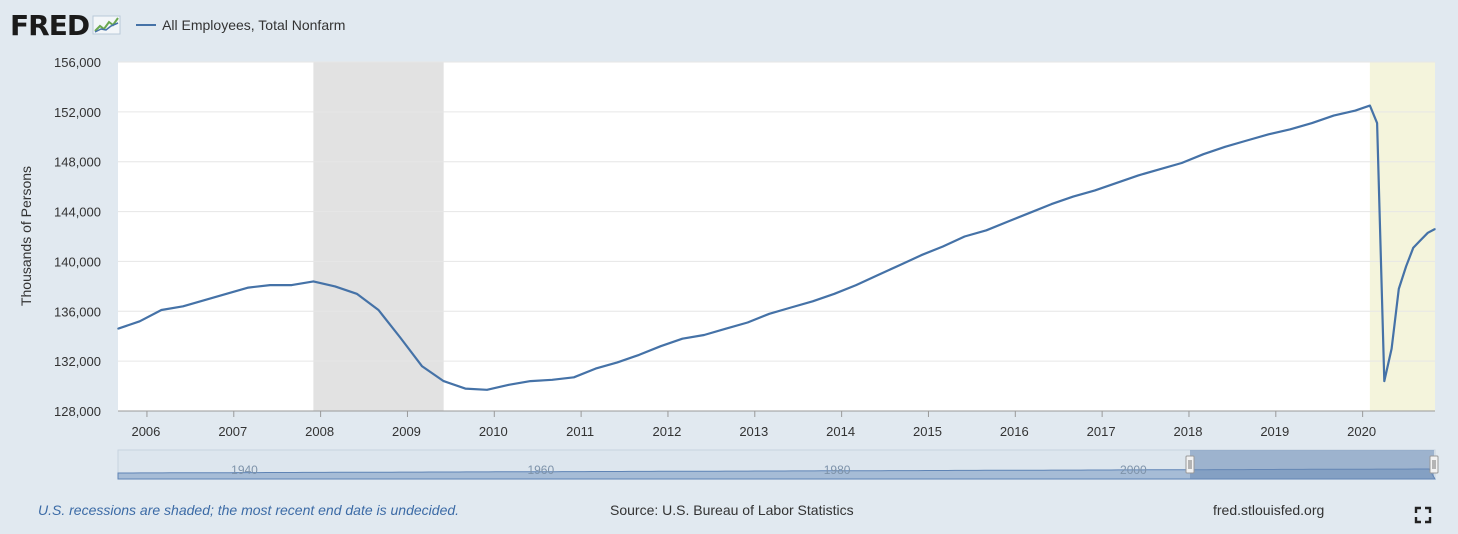 The width and height of the screenshot is (1458, 534). Describe the element at coordinates (1188, 431) in the screenshot. I see `x-tick-label: 2018` at that location.